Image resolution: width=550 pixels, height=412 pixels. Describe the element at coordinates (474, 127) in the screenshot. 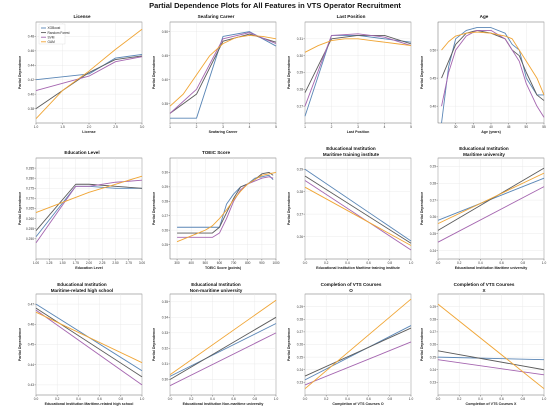

I see `x-tick-label: 35` at that location.